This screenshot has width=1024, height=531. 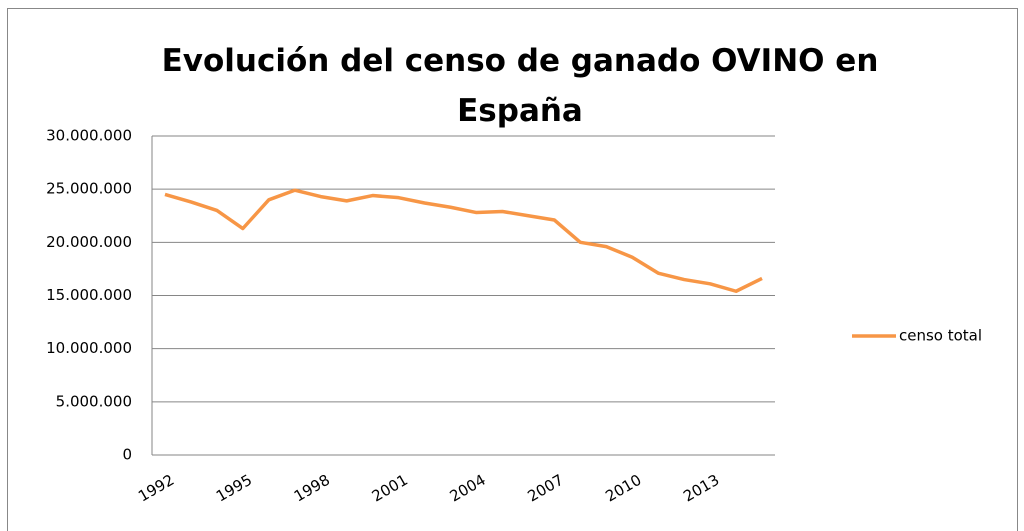 What do you see at coordinates (234, 488) in the screenshot?
I see `x-tick-label: 1995` at bounding box center [234, 488].